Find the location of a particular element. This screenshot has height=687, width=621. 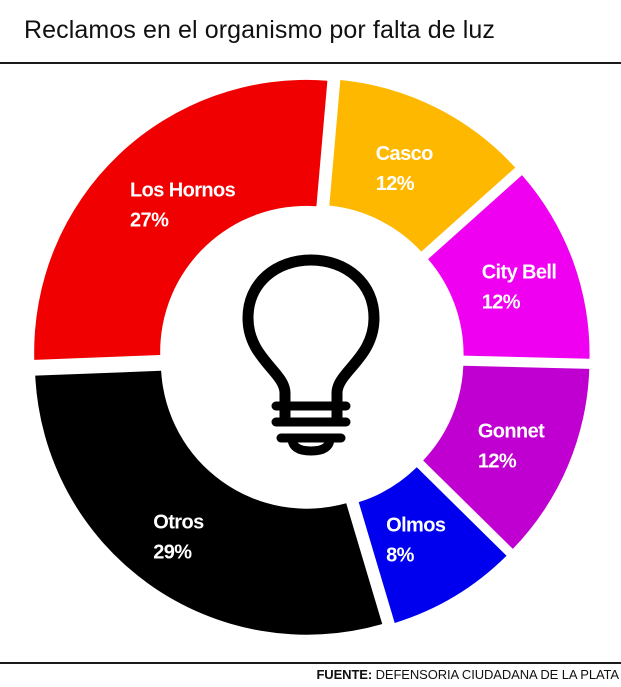

slice-olmos is located at coordinates (432, 545).